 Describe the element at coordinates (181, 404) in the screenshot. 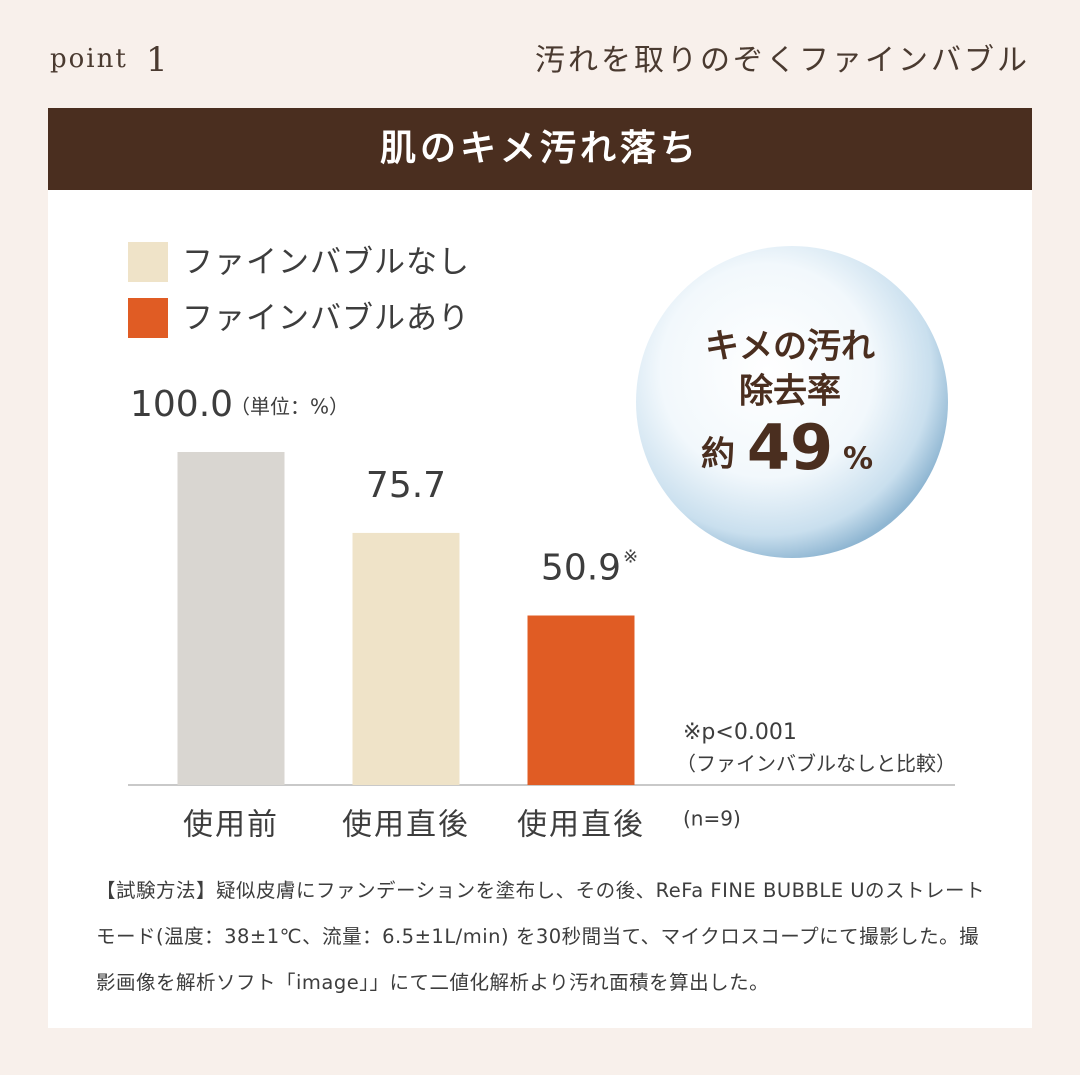

I see `value-label: 100.0` at that location.